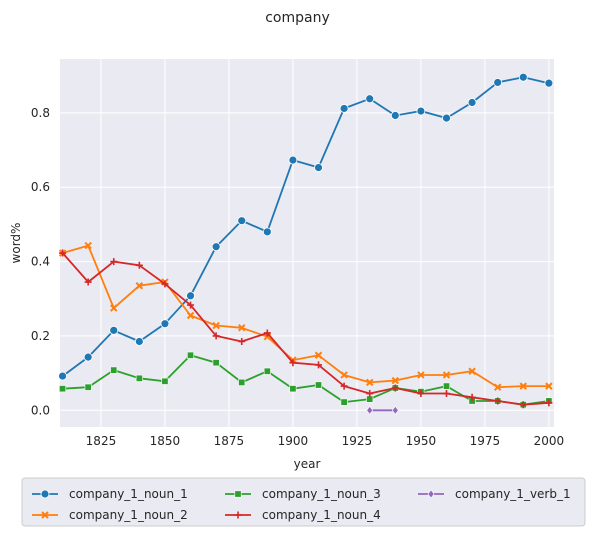 This screenshot has width=595, height=537. I want to click on y-tick-label: 0.8, so click(40, 113).